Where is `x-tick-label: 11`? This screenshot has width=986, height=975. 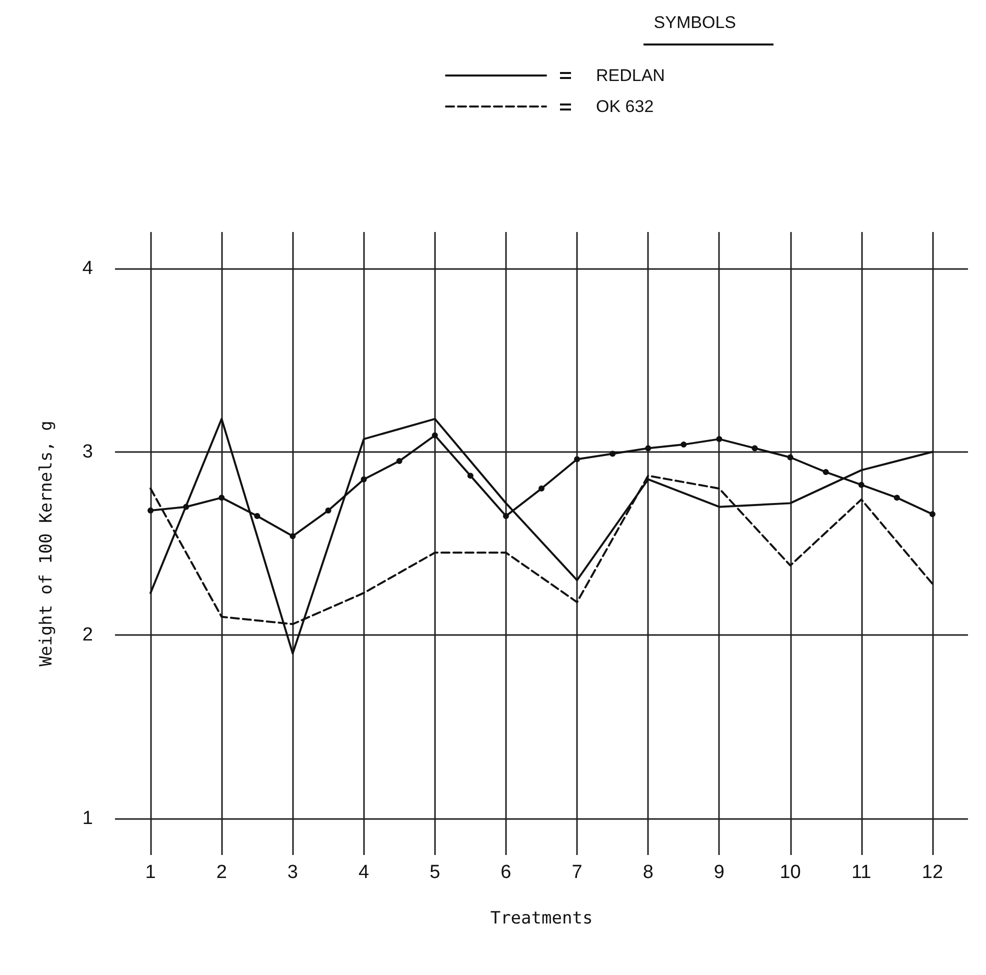
x-tick-label: 11 is located at coordinates (862, 872).